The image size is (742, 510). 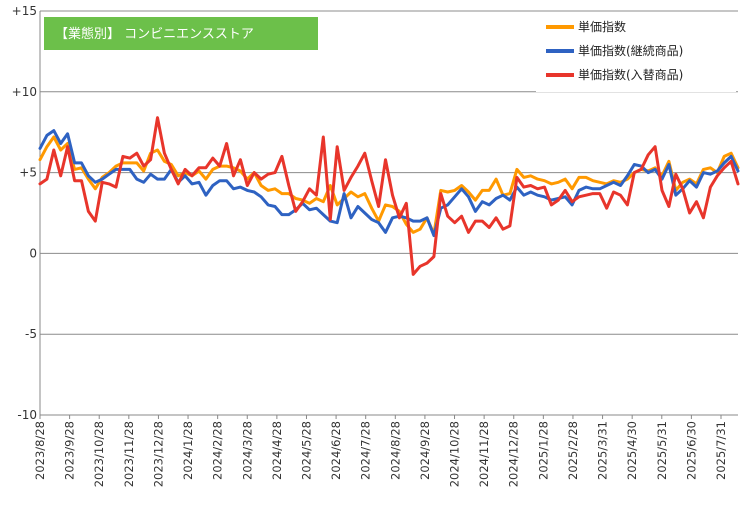 What do you see at coordinates (218, 450) in the screenshot?
I see `x-tick-label: 2024/2/28` at bounding box center [218, 450].